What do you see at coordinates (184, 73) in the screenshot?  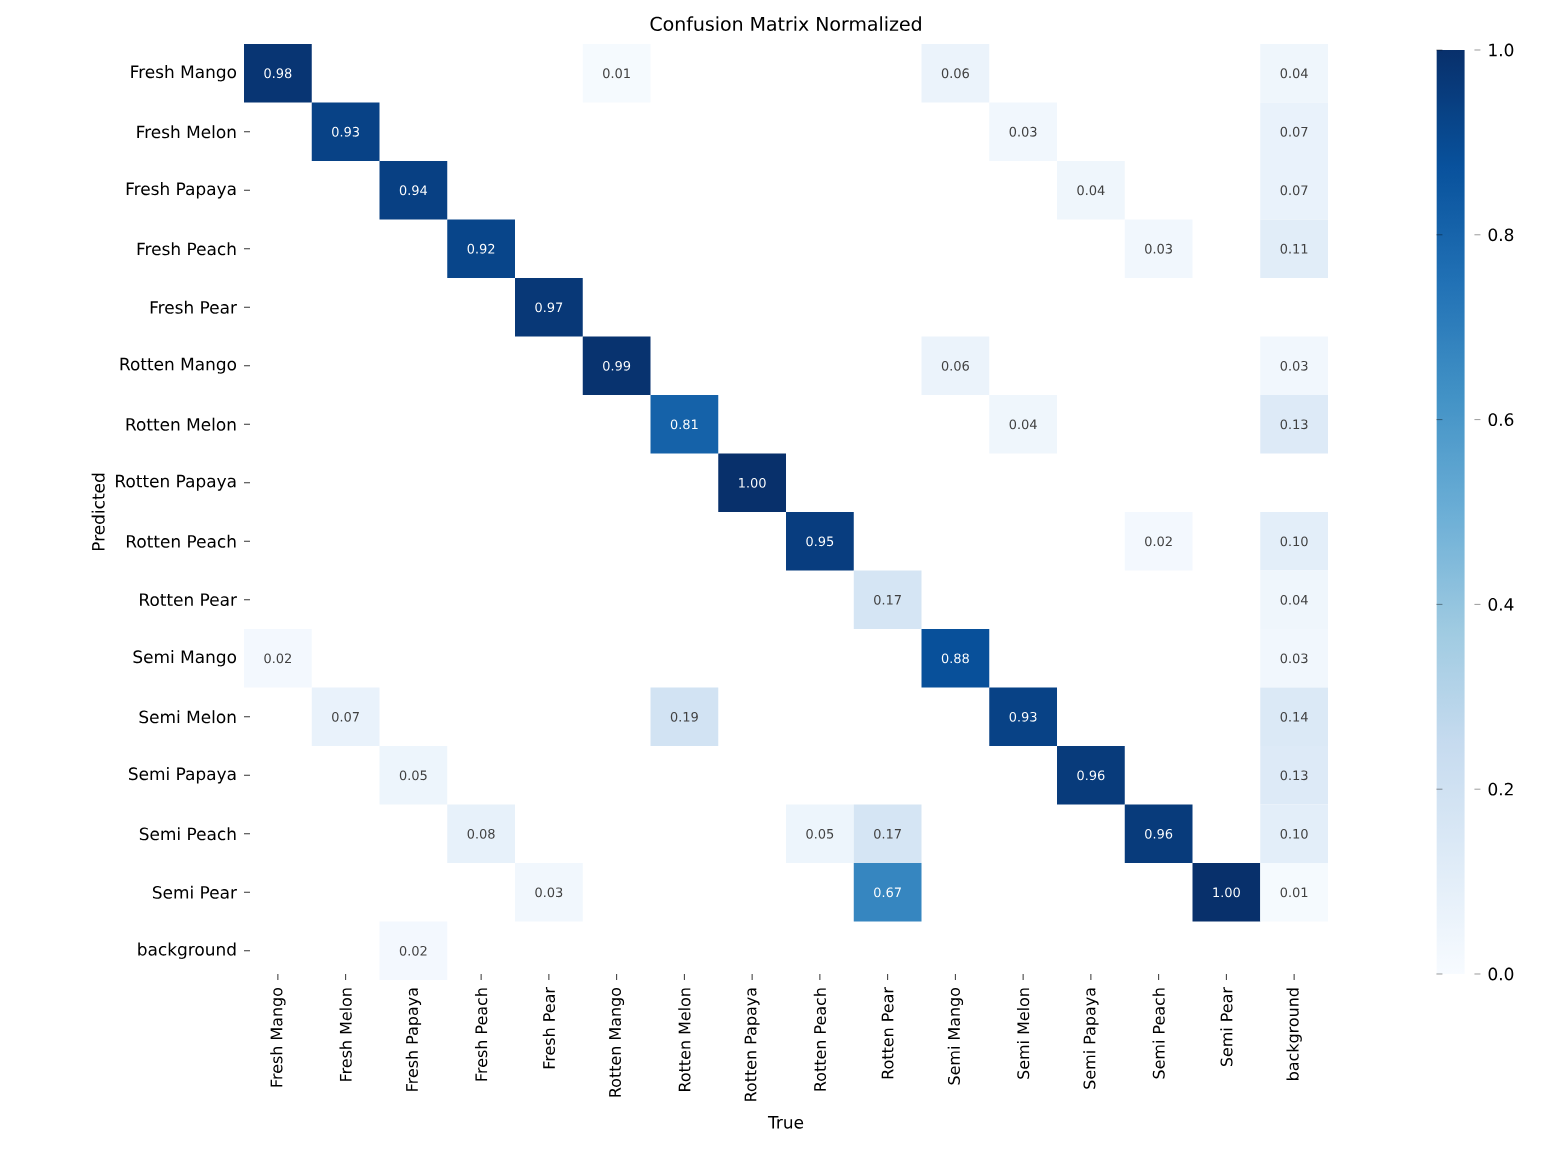 I see `y-tick-label: Fresh Mango` at bounding box center [184, 73].